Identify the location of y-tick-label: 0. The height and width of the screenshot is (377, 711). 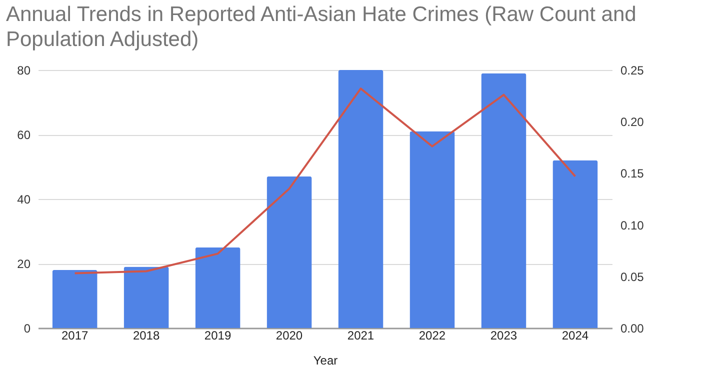
(27, 329).